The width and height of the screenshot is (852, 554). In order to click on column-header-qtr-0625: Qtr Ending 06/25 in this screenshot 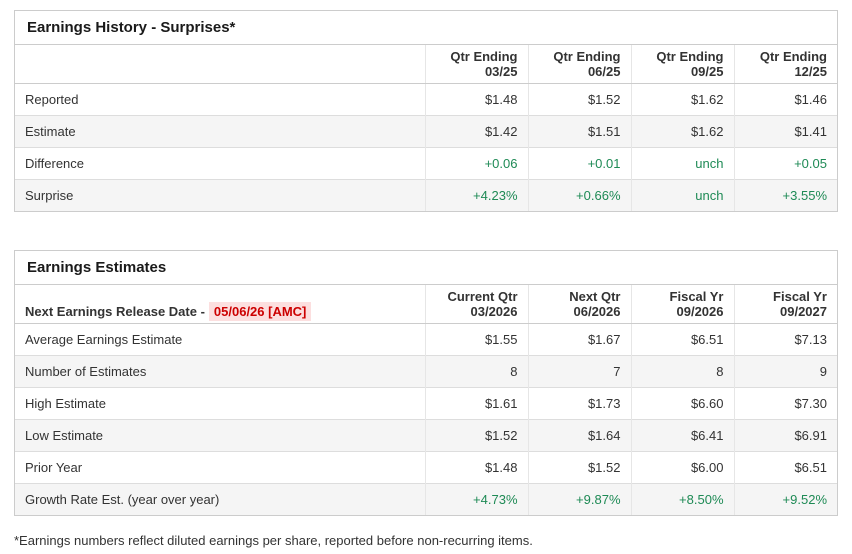, I will do `click(579, 64)`.